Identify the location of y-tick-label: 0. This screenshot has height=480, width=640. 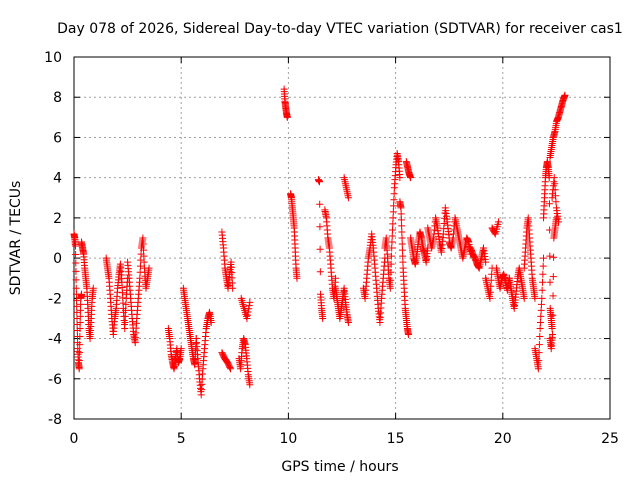
(57, 259).